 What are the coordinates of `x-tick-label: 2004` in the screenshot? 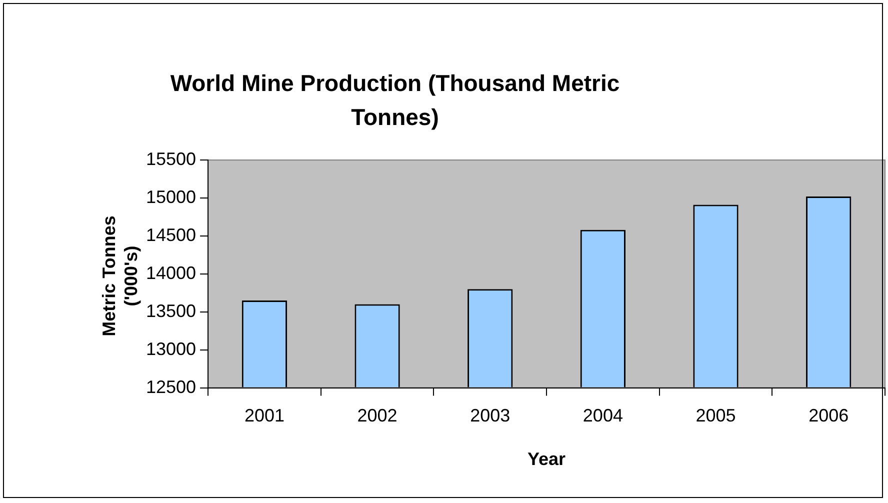 It's located at (602, 416).